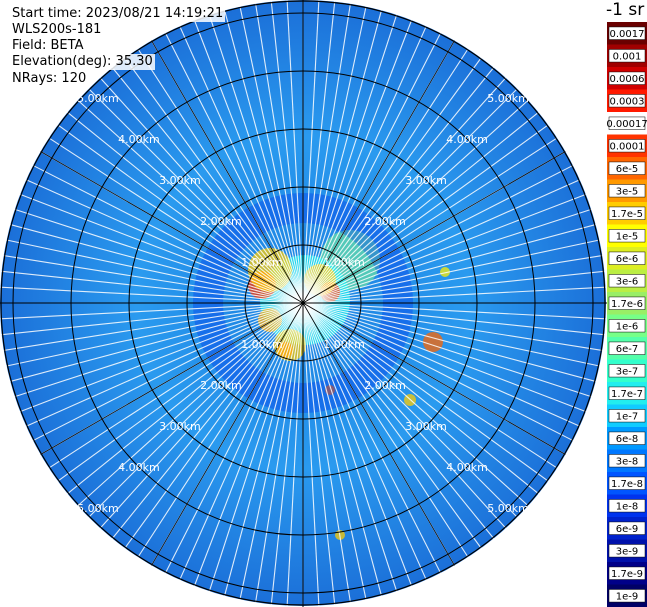 Image resolution: width=647 pixels, height=607 pixels. What do you see at coordinates (627, 281) in the screenshot?
I see `colorbar-label: 3e-6` at bounding box center [627, 281].